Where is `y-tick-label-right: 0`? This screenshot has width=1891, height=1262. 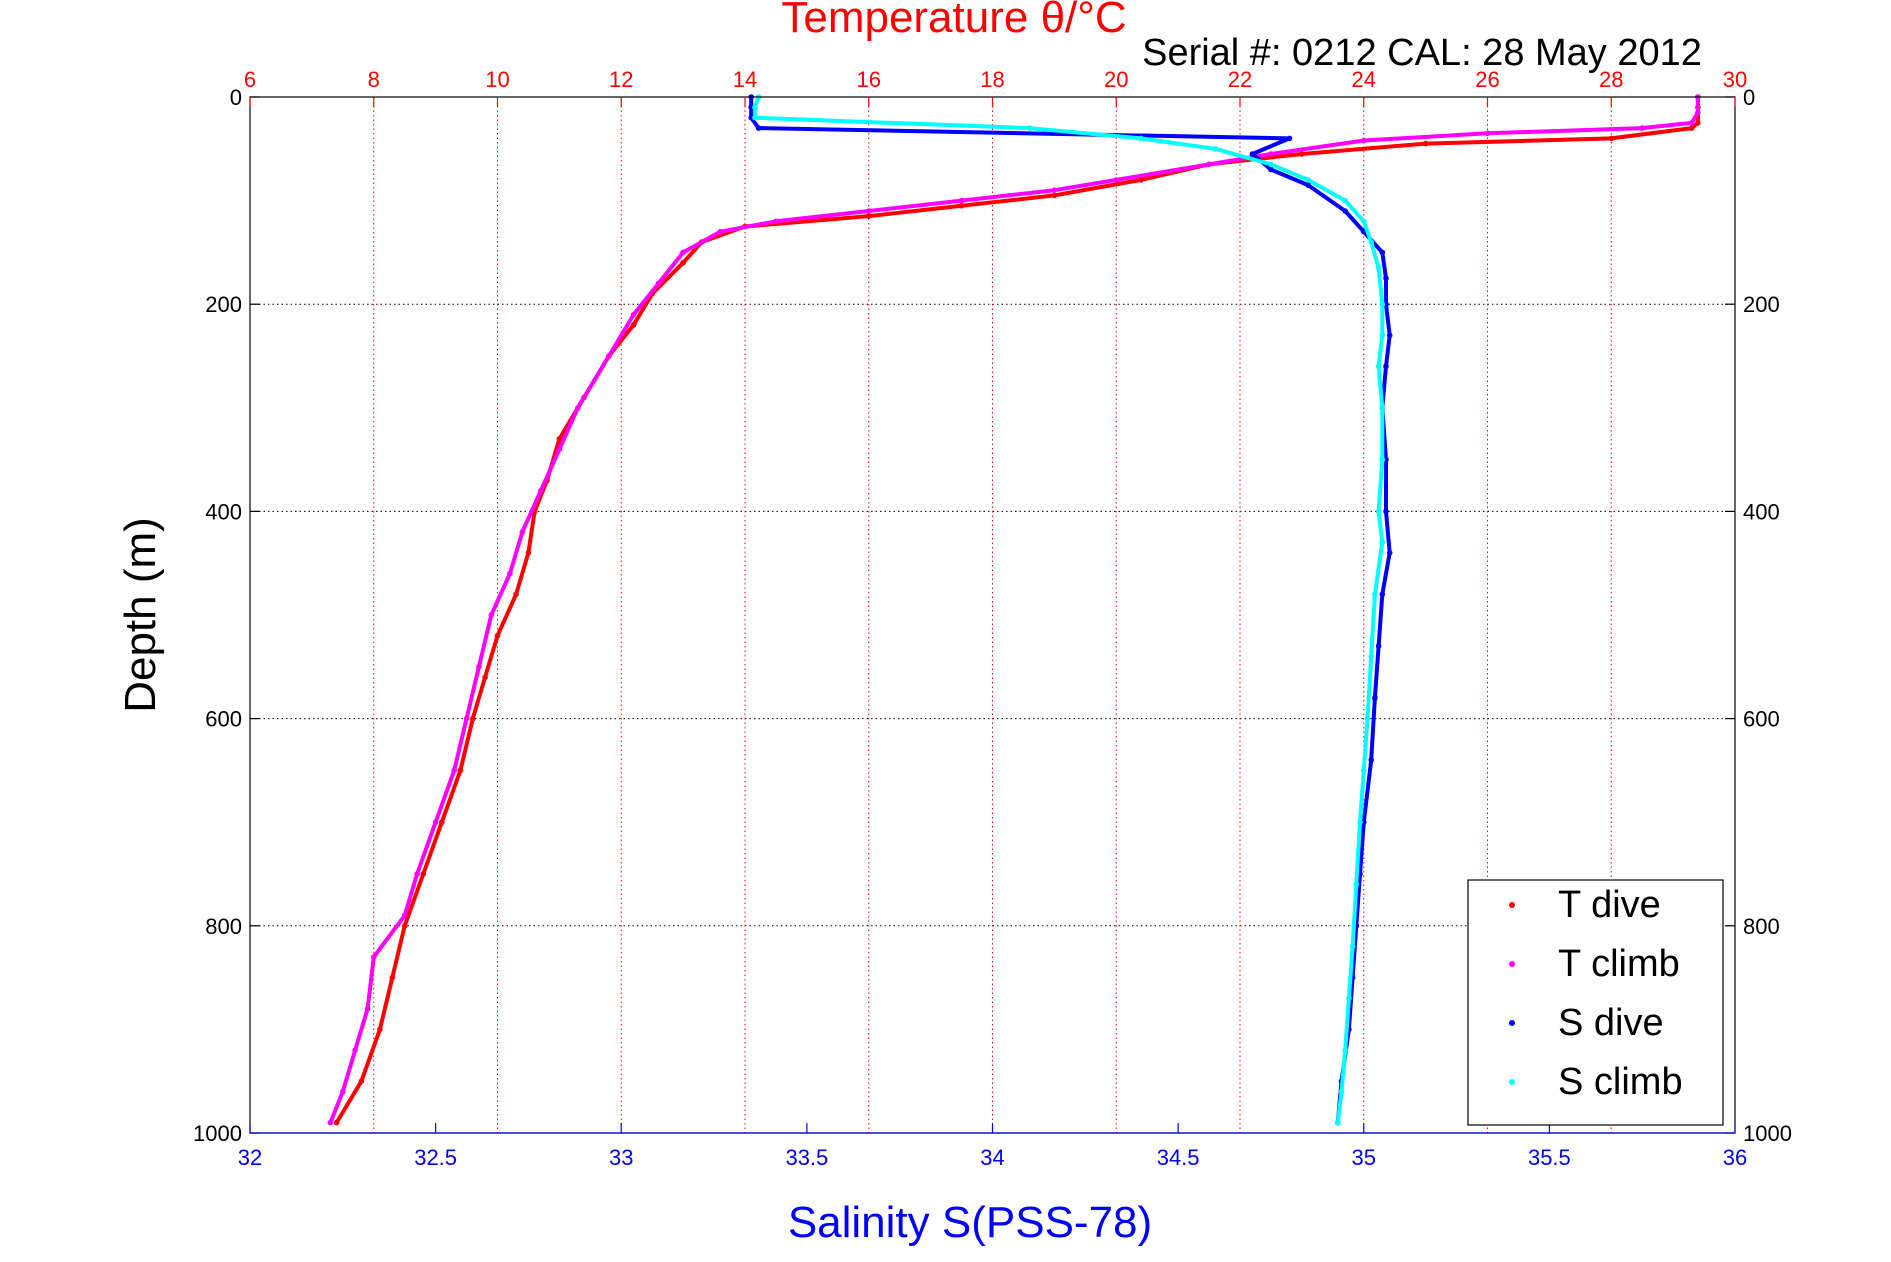 y-tick-label-right: 0 is located at coordinates (1749, 97).